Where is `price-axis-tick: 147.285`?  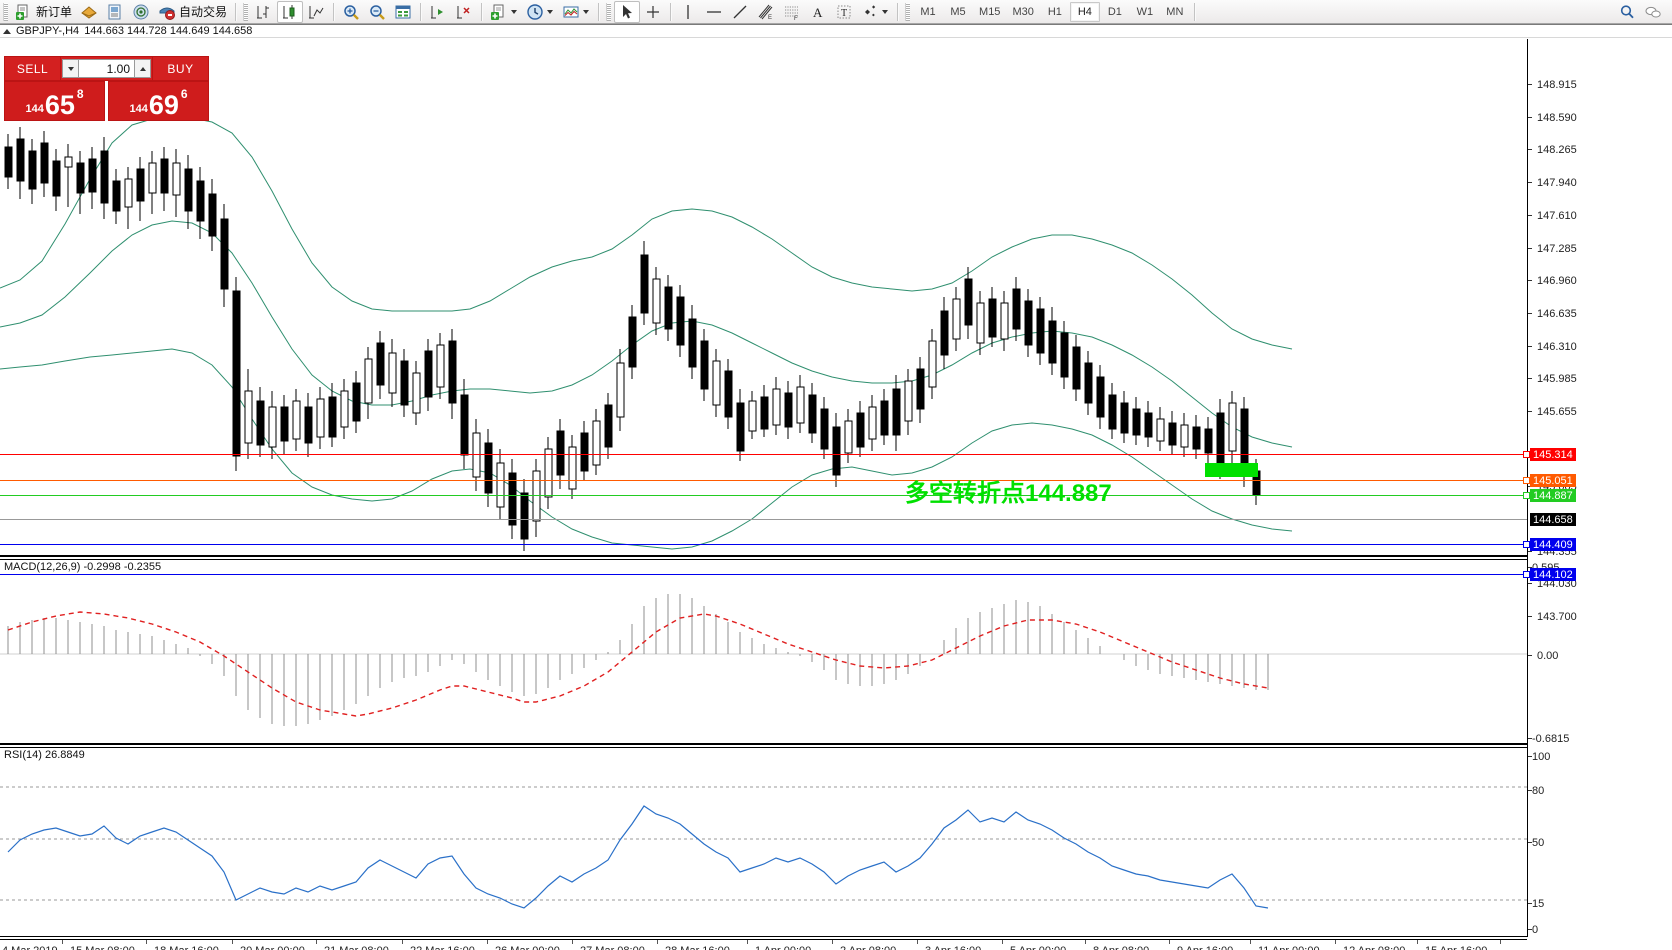 price-axis-tick: 147.285 is located at coordinates (1552, 249).